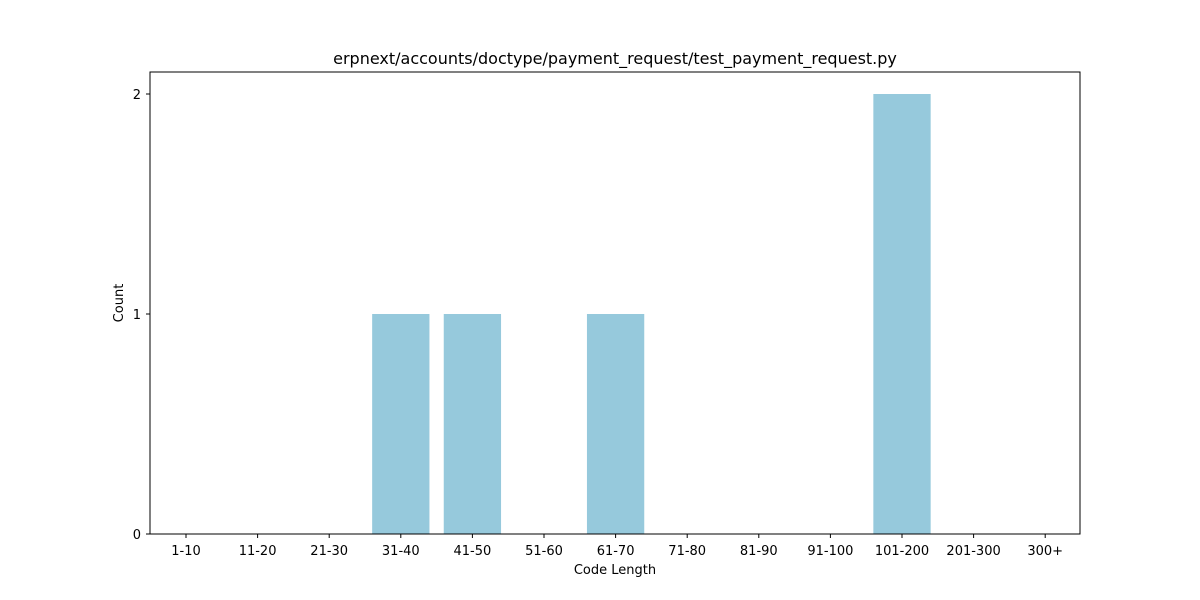  What do you see at coordinates (973, 551) in the screenshot?
I see `x-tick-label: 201-300` at bounding box center [973, 551].